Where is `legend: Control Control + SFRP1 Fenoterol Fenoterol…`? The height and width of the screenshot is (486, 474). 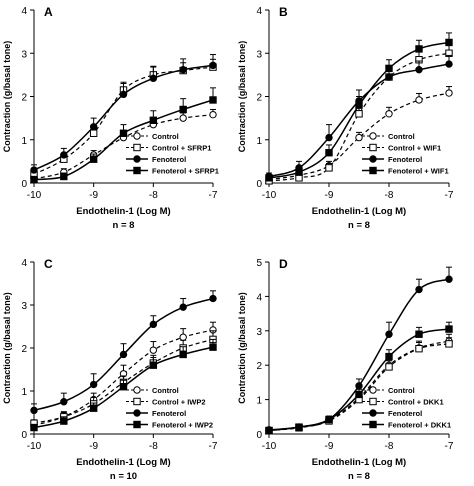
legend: Control Control + SFRP1 Fenoterol Fenoterol… is located at coordinates (172, 154).